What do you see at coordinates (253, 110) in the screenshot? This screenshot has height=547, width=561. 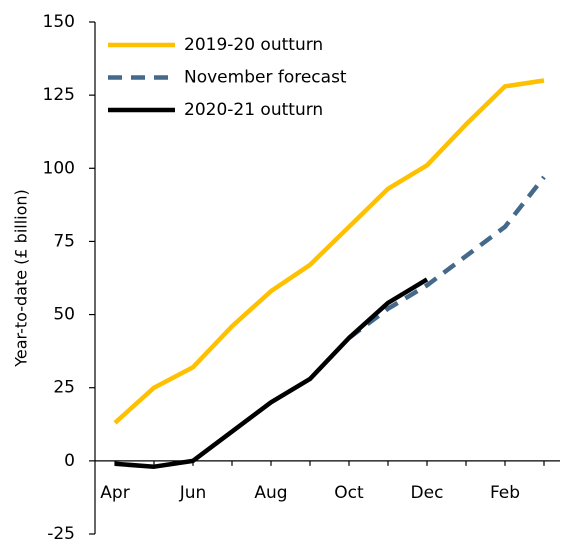 I see `legend-label: 2020-21 outturn` at bounding box center [253, 110].